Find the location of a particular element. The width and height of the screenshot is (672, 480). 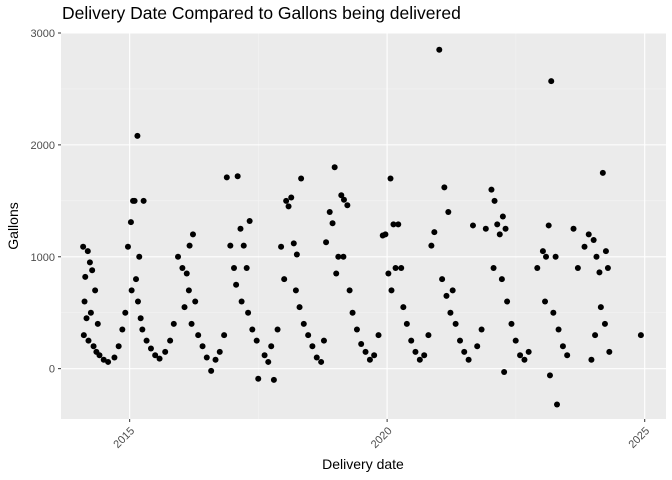

x-tick-label: 2015 is located at coordinates (124, 438).